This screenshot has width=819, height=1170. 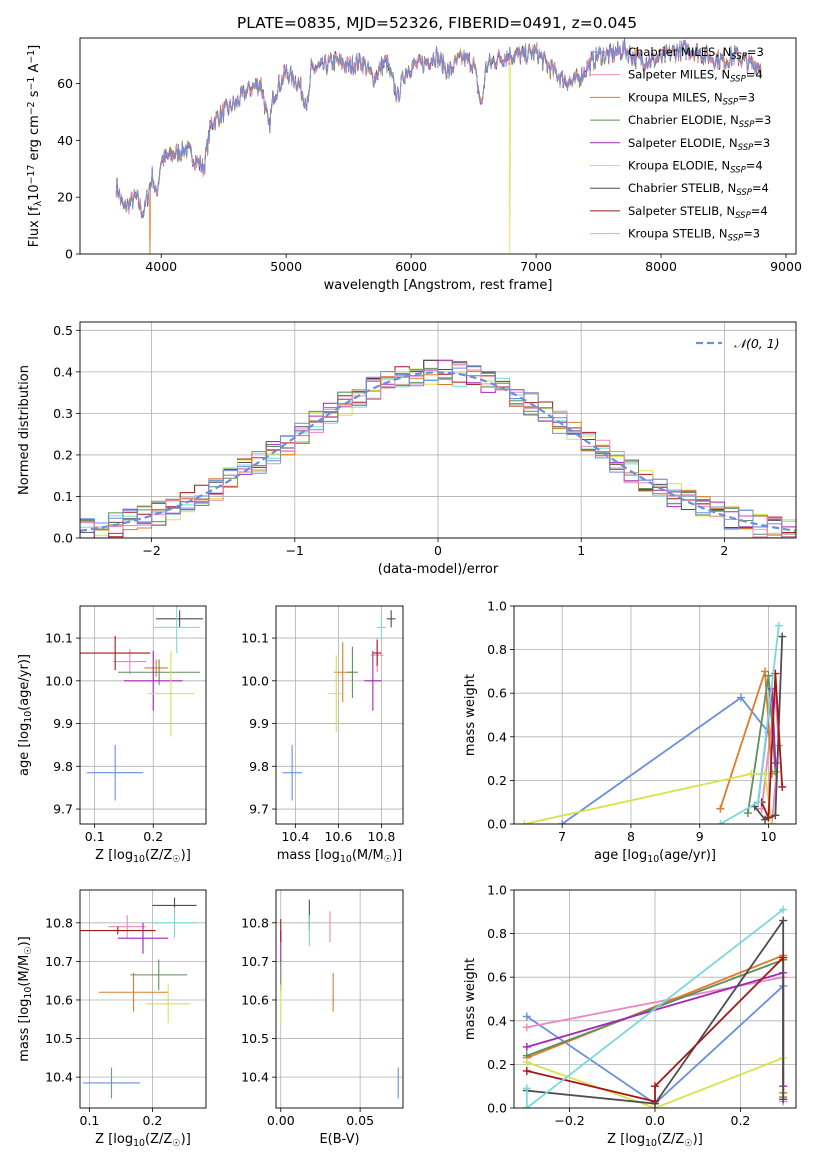 I want to click on legend-label-7: Salpeter STELIB, NSSP=4, so click(x=698, y=212).